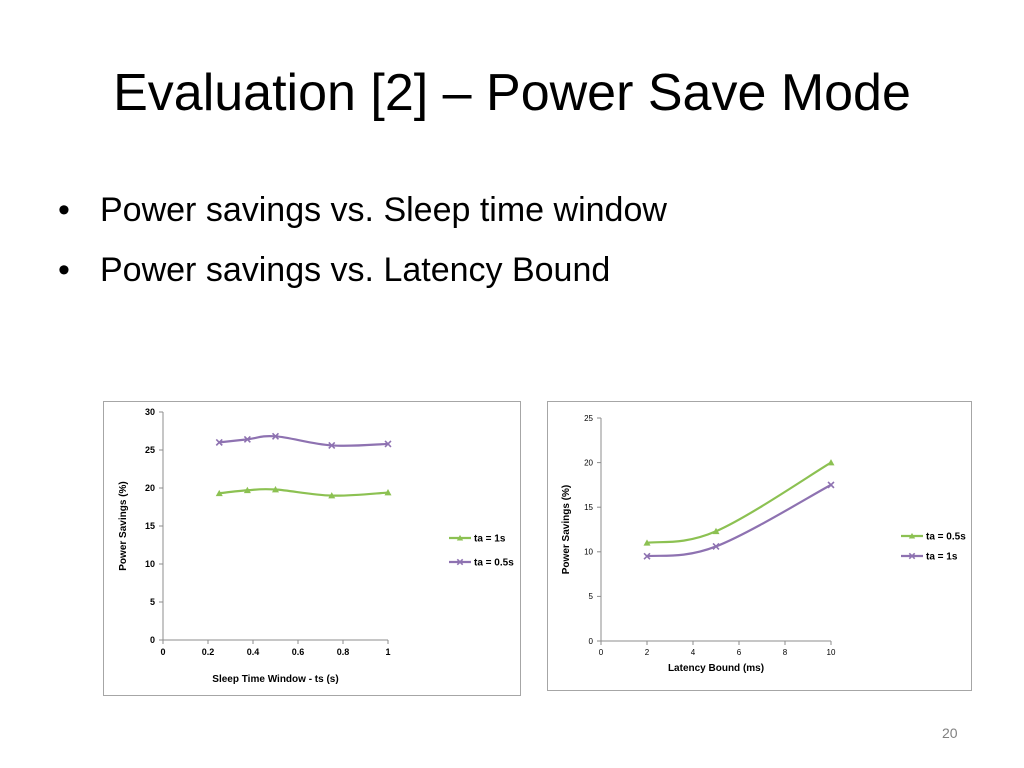 This screenshot has height=768, width=1024. I want to click on x-tick-label: 4, so click(693, 652).